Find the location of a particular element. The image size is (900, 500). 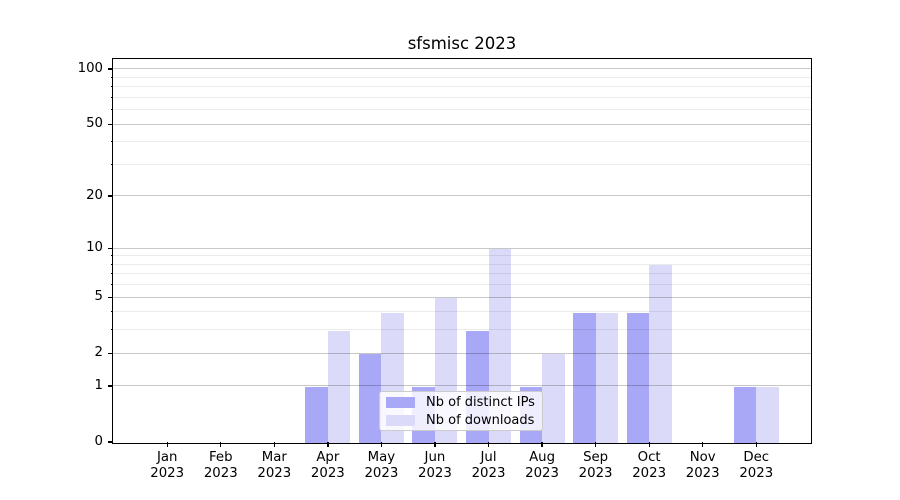

bar-distinct-ips-apr is located at coordinates (316, 414).